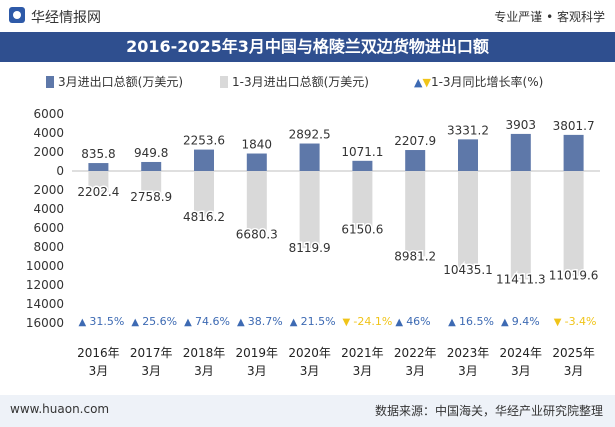 The image size is (615, 427). What do you see at coordinates (309, 353) in the screenshot?
I see `x-tick-label-year: 2020年` at bounding box center [309, 353].